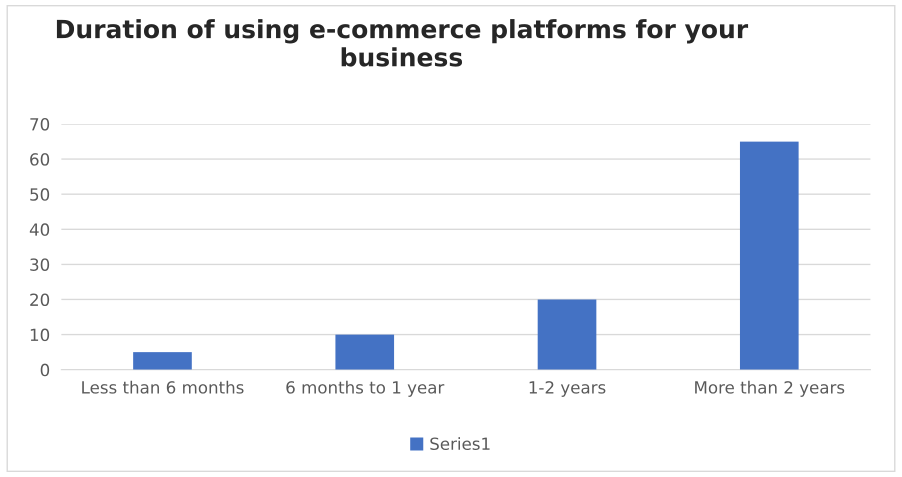 The height and width of the screenshot is (477, 902). I want to click on y-tick-label: 40, so click(40, 229).